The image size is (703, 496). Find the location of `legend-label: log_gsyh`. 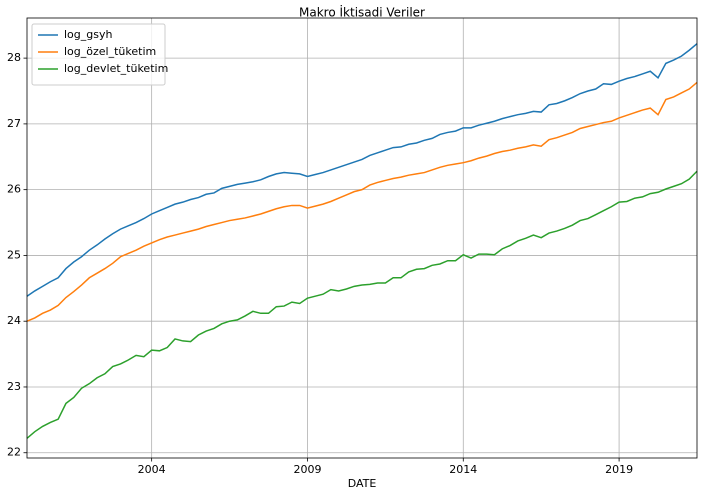

legend-label: log_gsyh is located at coordinates (88, 34).